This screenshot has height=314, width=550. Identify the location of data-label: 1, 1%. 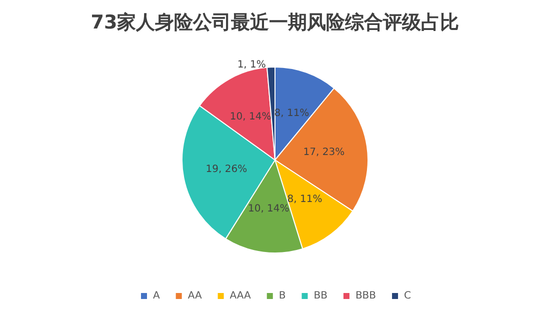
(251, 65).